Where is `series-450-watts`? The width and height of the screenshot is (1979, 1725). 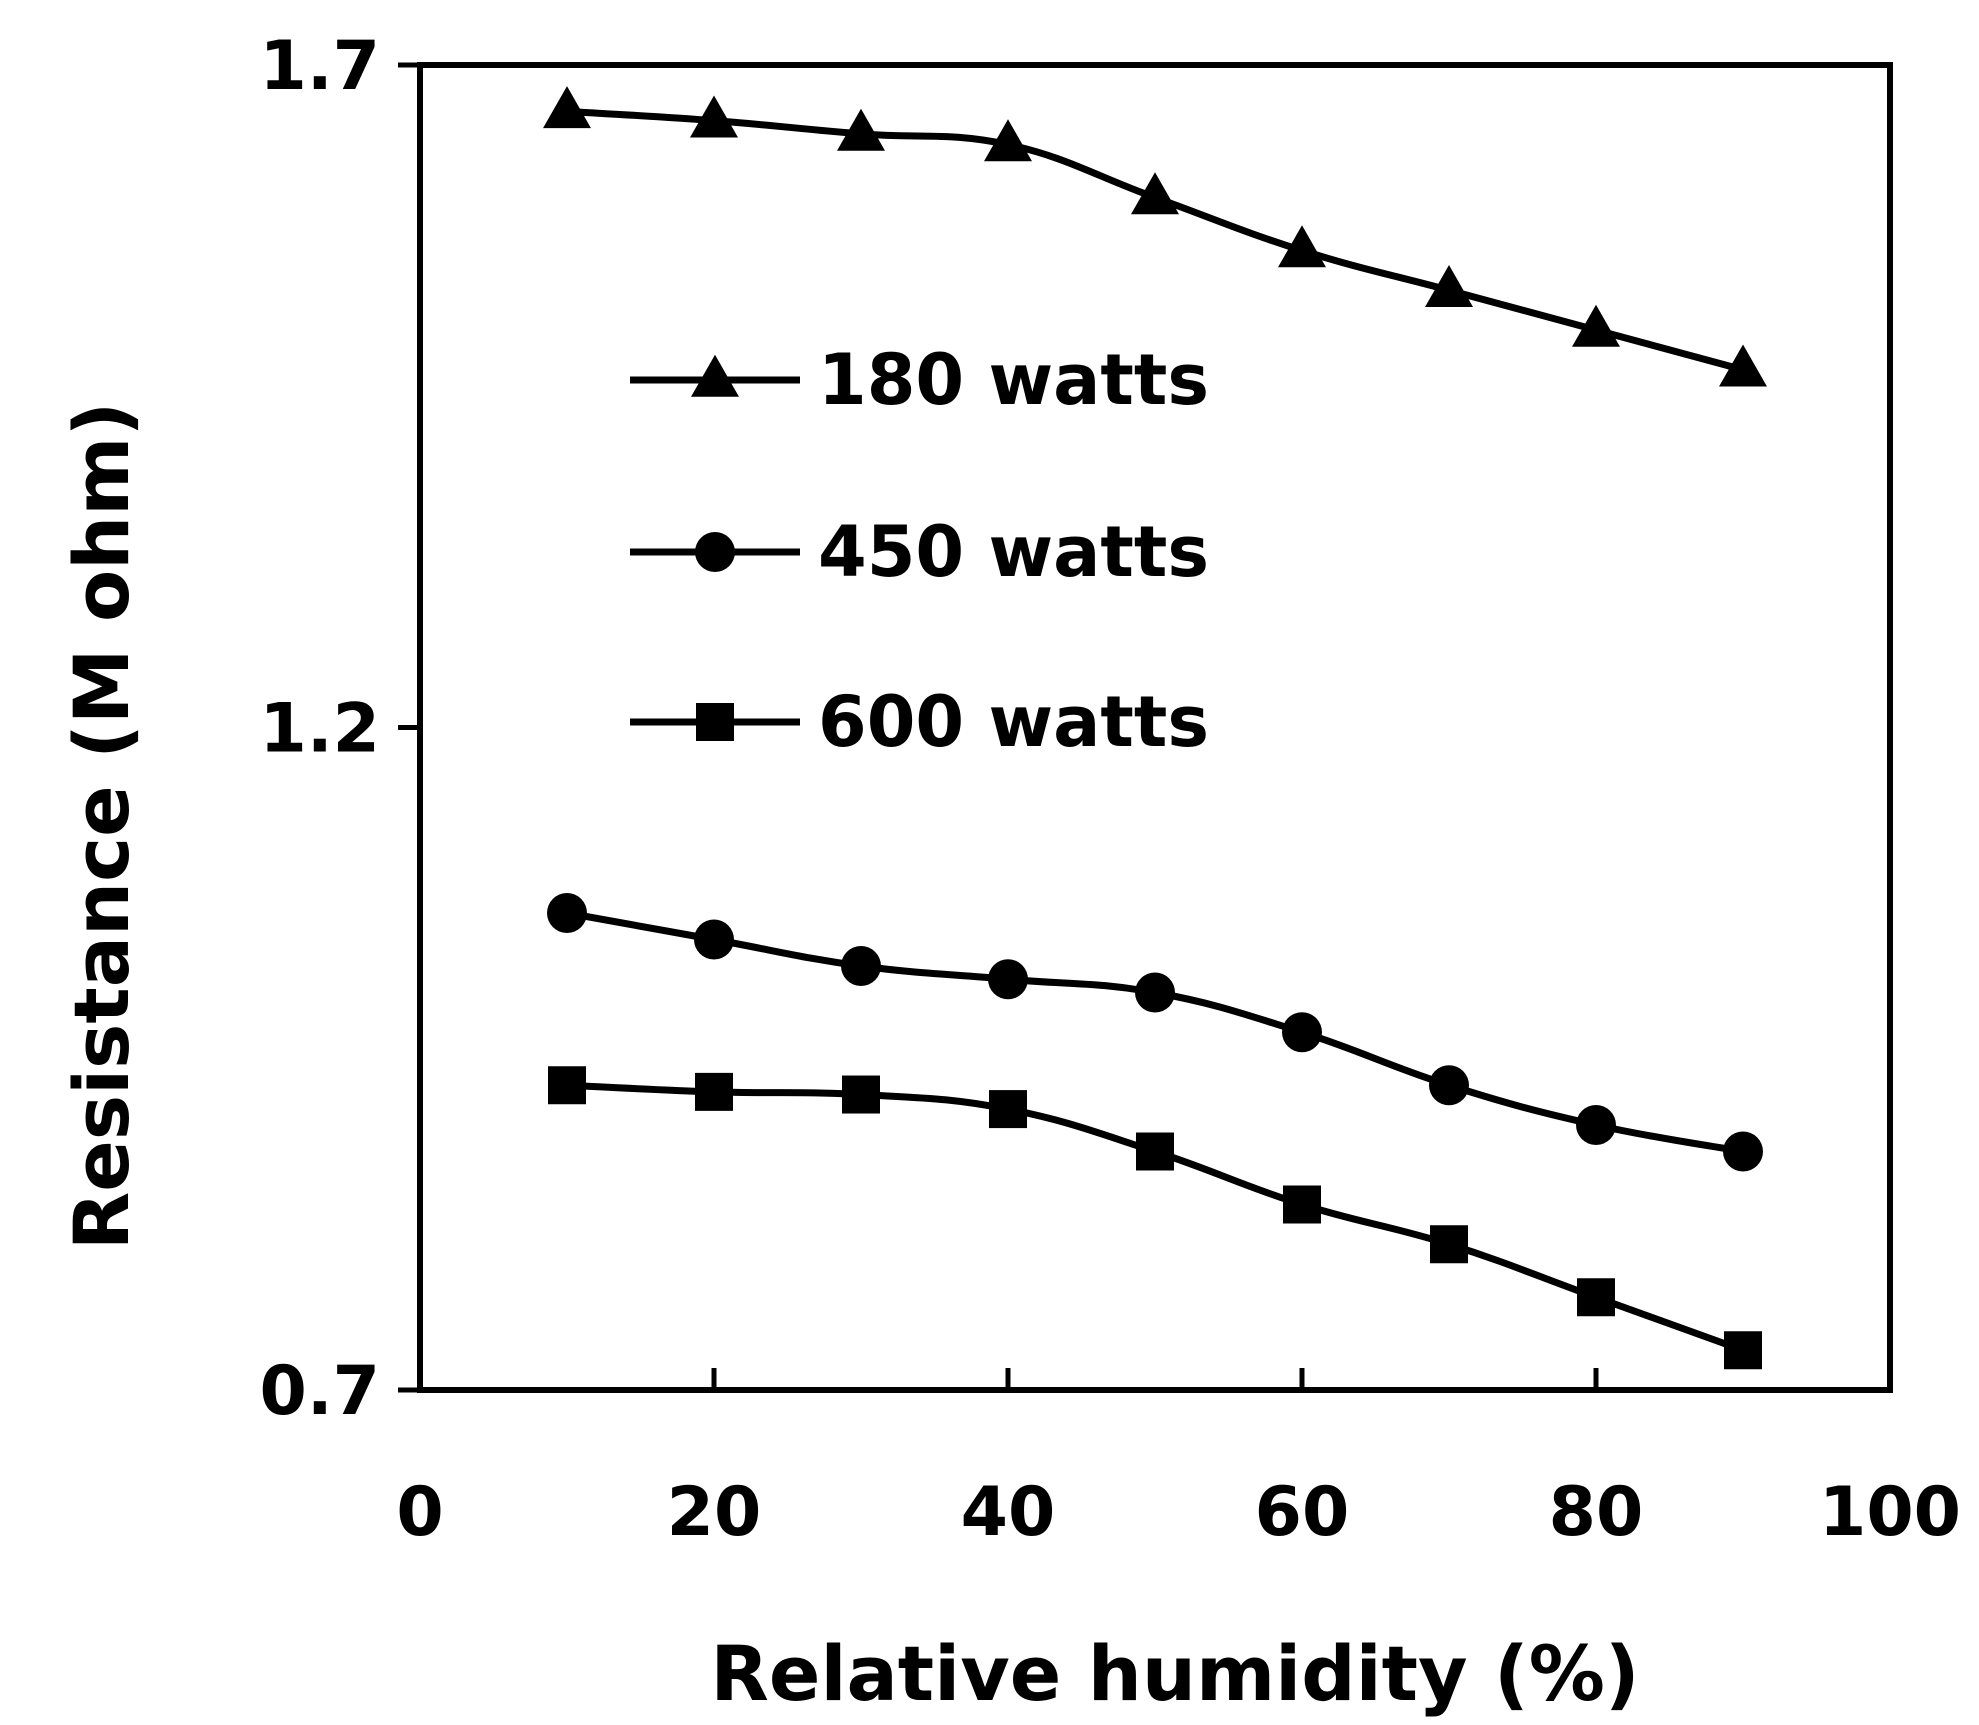 series-450-watts is located at coordinates (1155, 1032).